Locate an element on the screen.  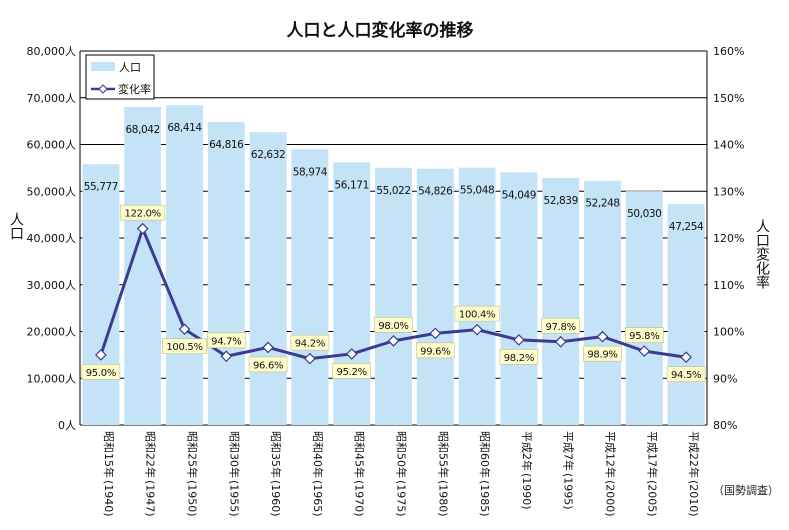
bar-value-label: 68,042 is located at coordinates (143, 130).